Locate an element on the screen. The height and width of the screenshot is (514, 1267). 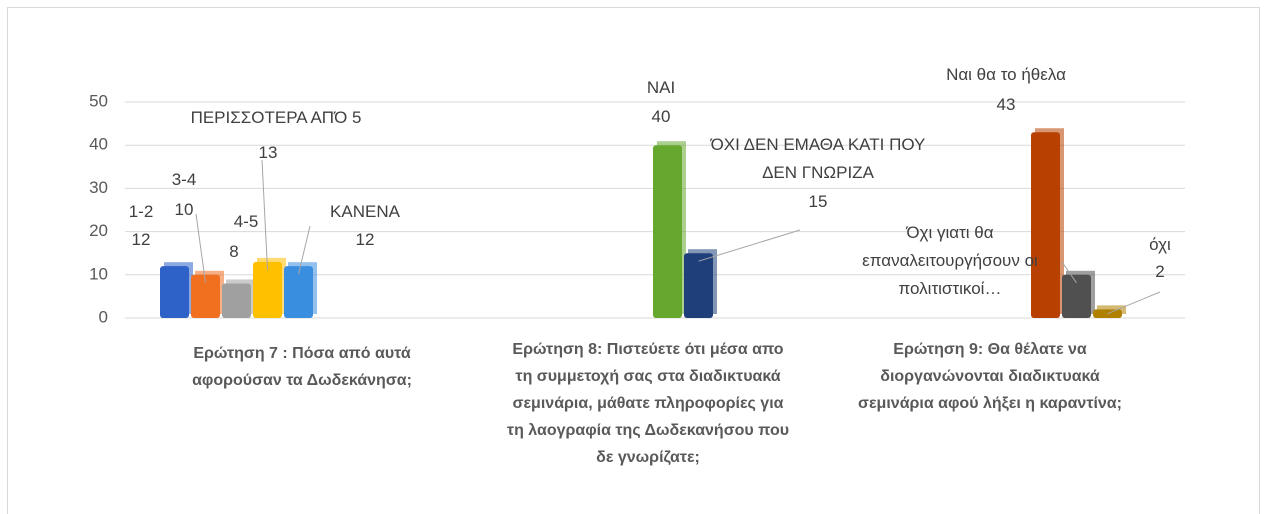
data-label: 13 is located at coordinates (268, 152).